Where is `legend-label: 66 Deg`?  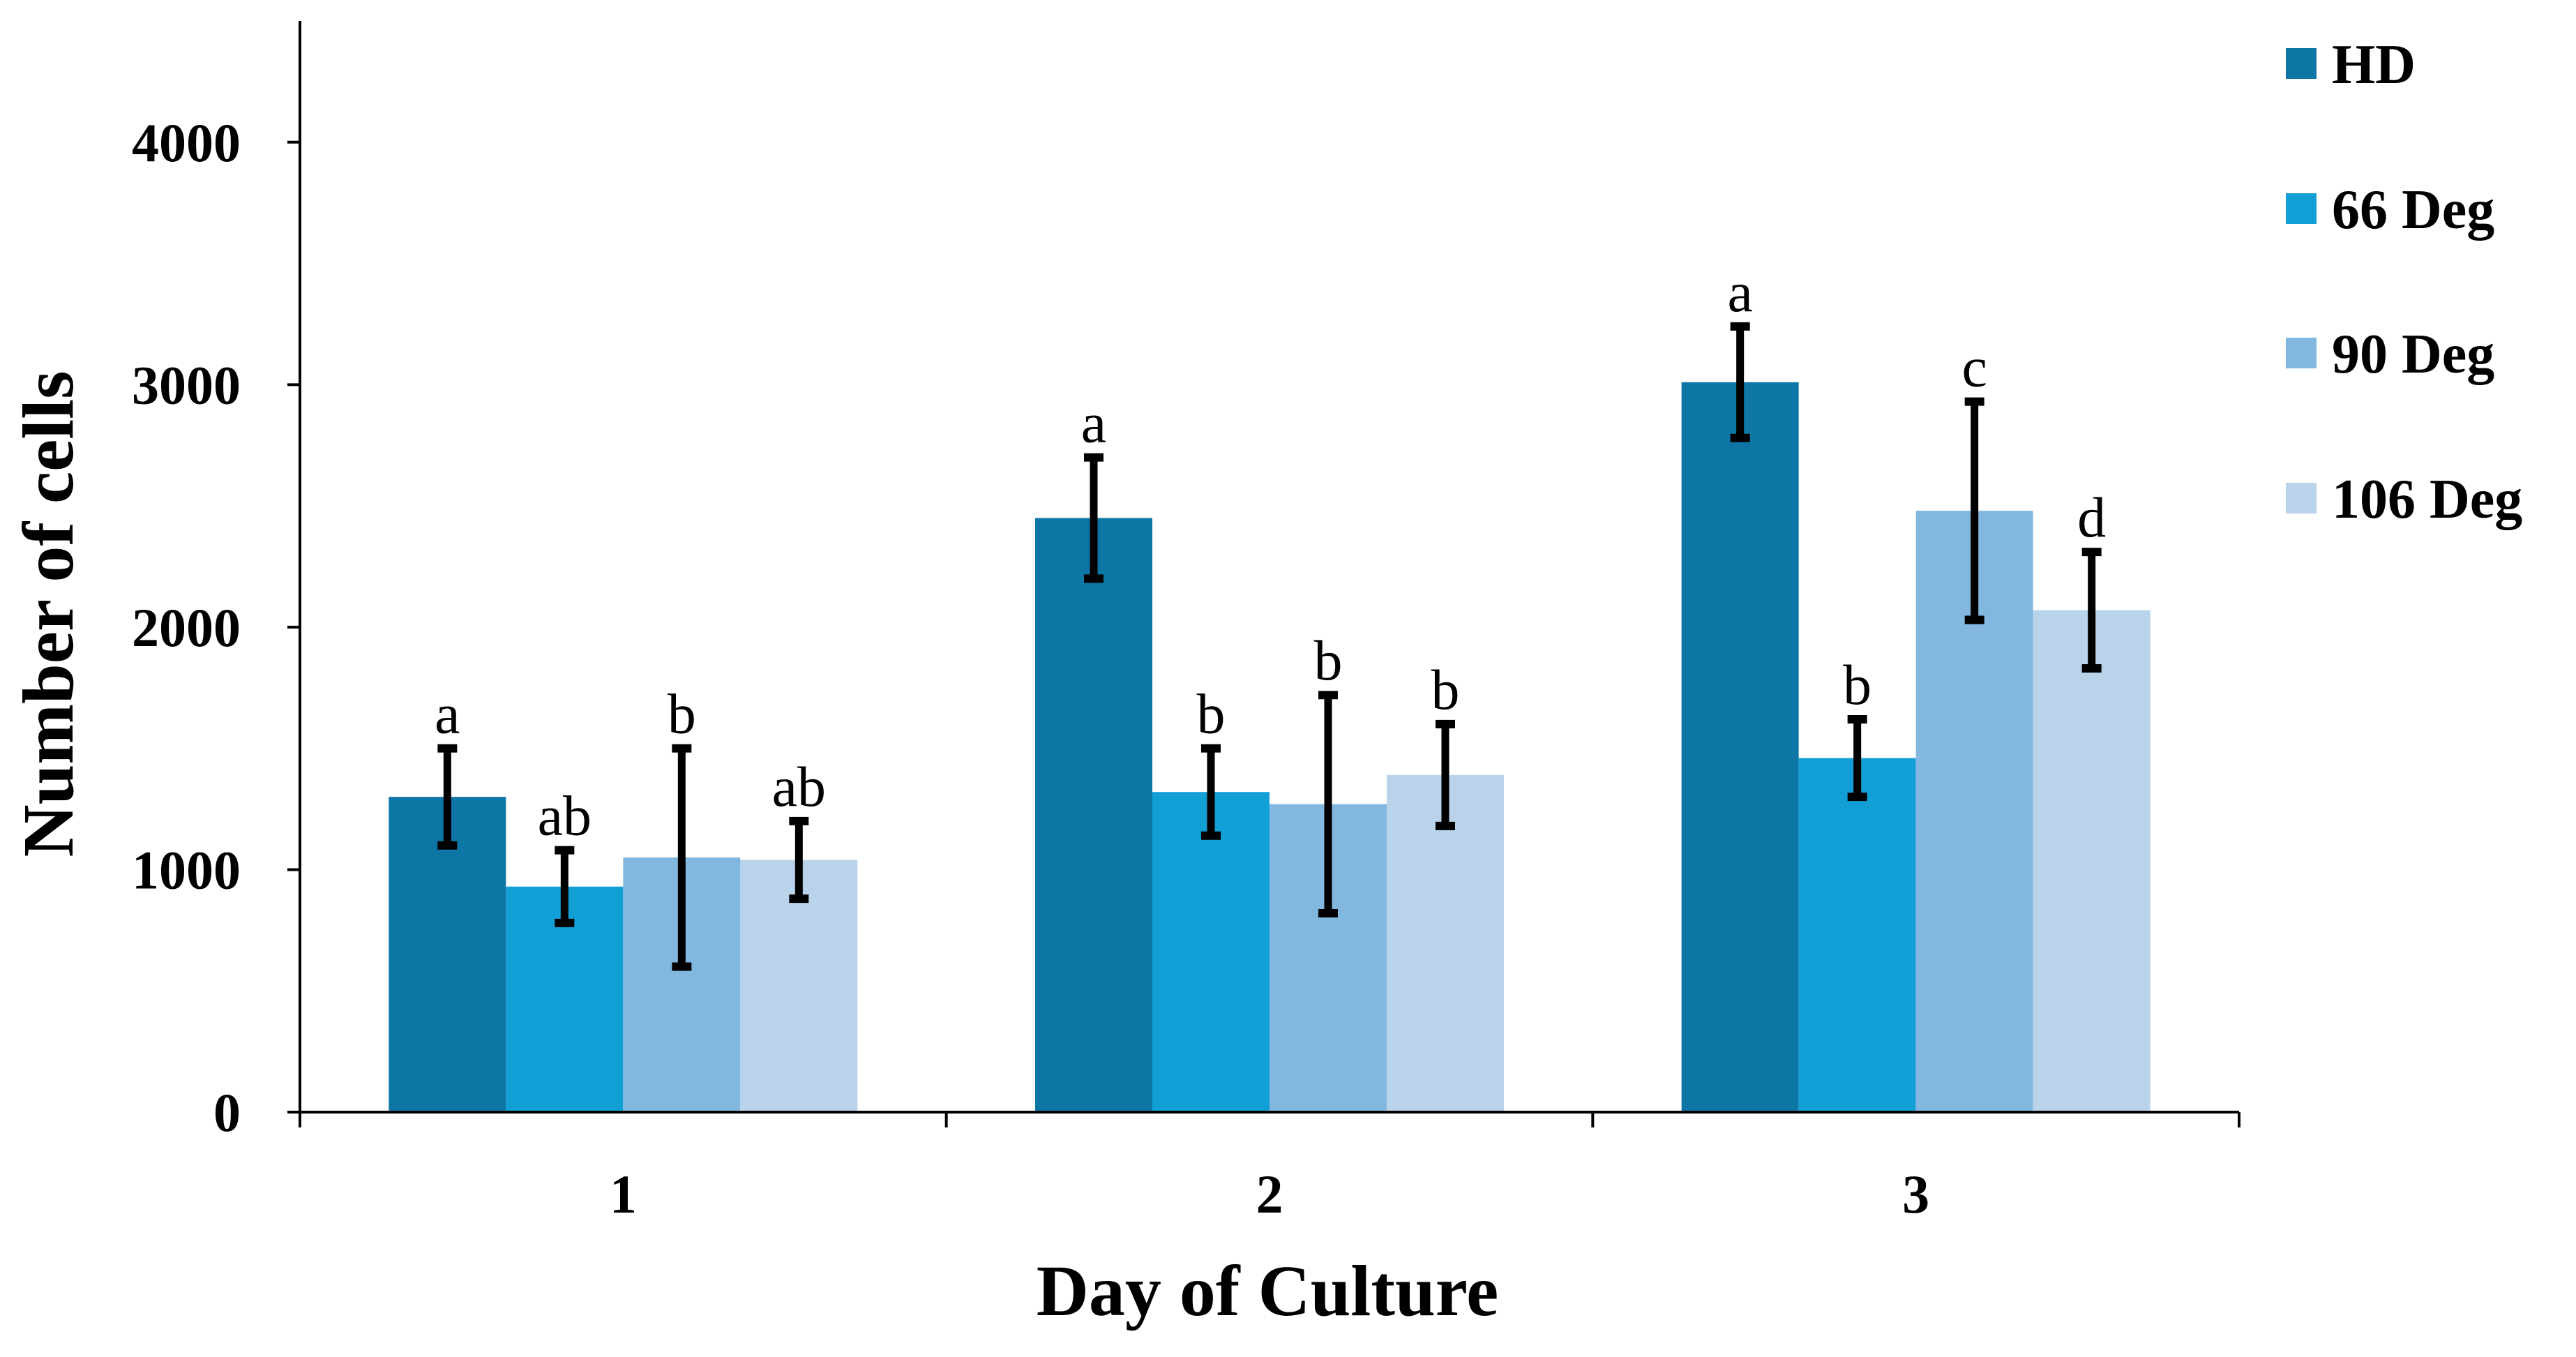 legend-label: 66 Deg is located at coordinates (2413, 210).